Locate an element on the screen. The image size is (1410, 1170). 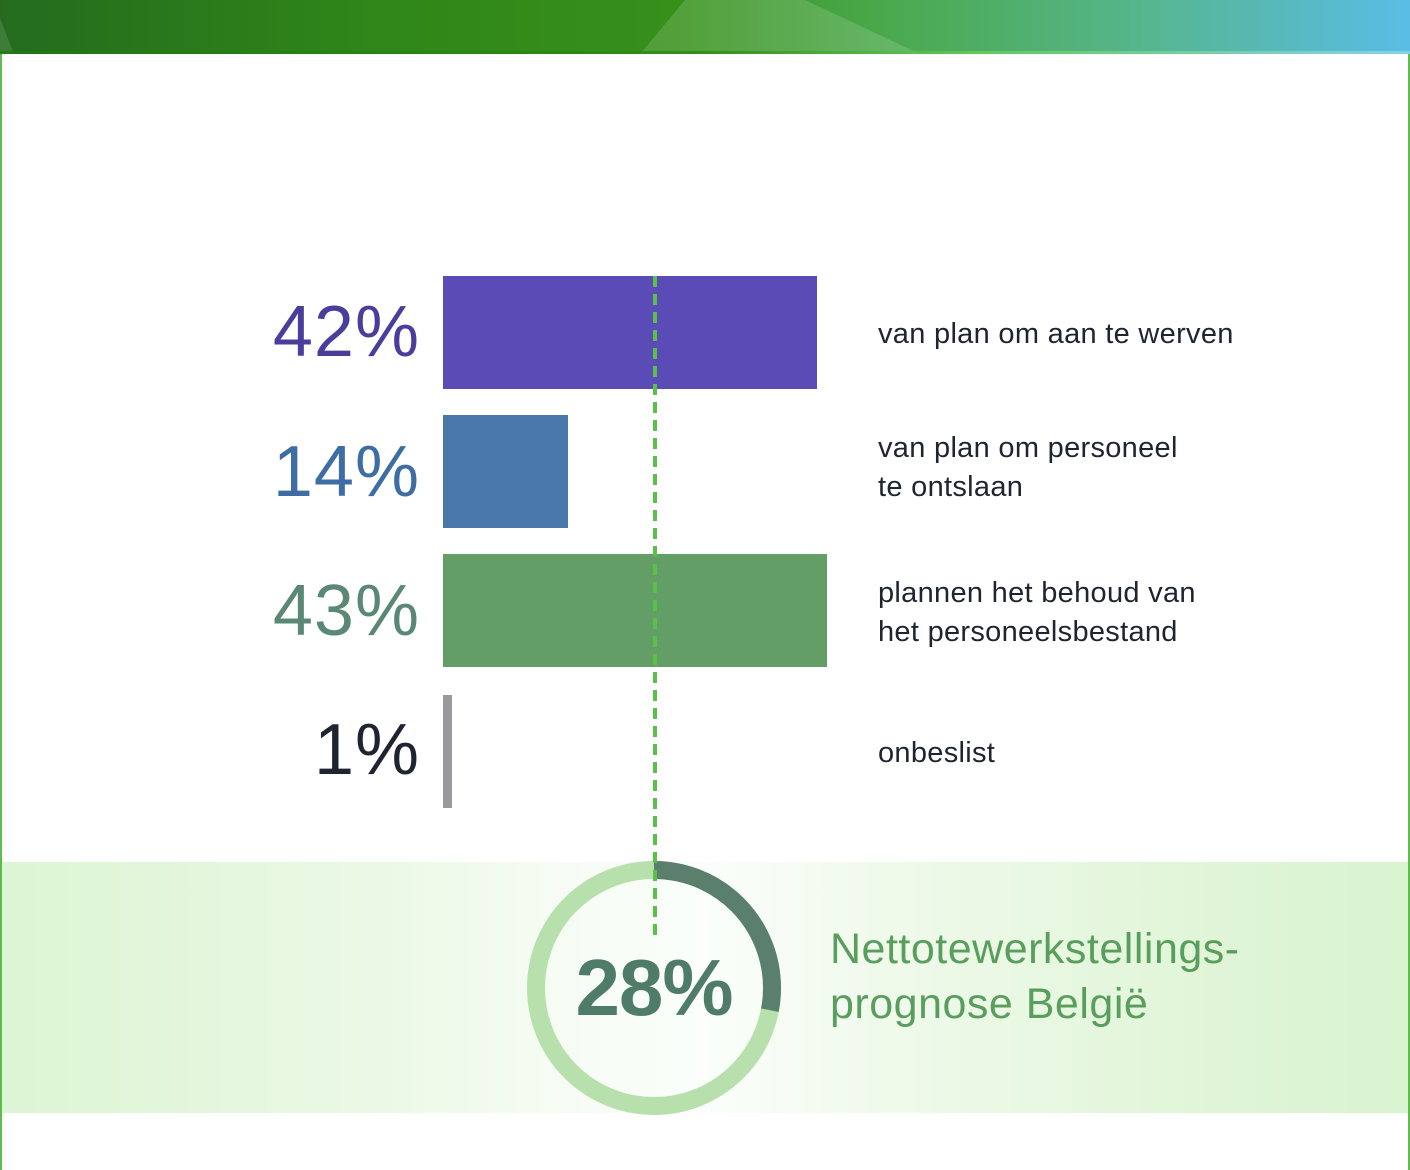
net-forecast-value: 28% is located at coordinates (654, 987).